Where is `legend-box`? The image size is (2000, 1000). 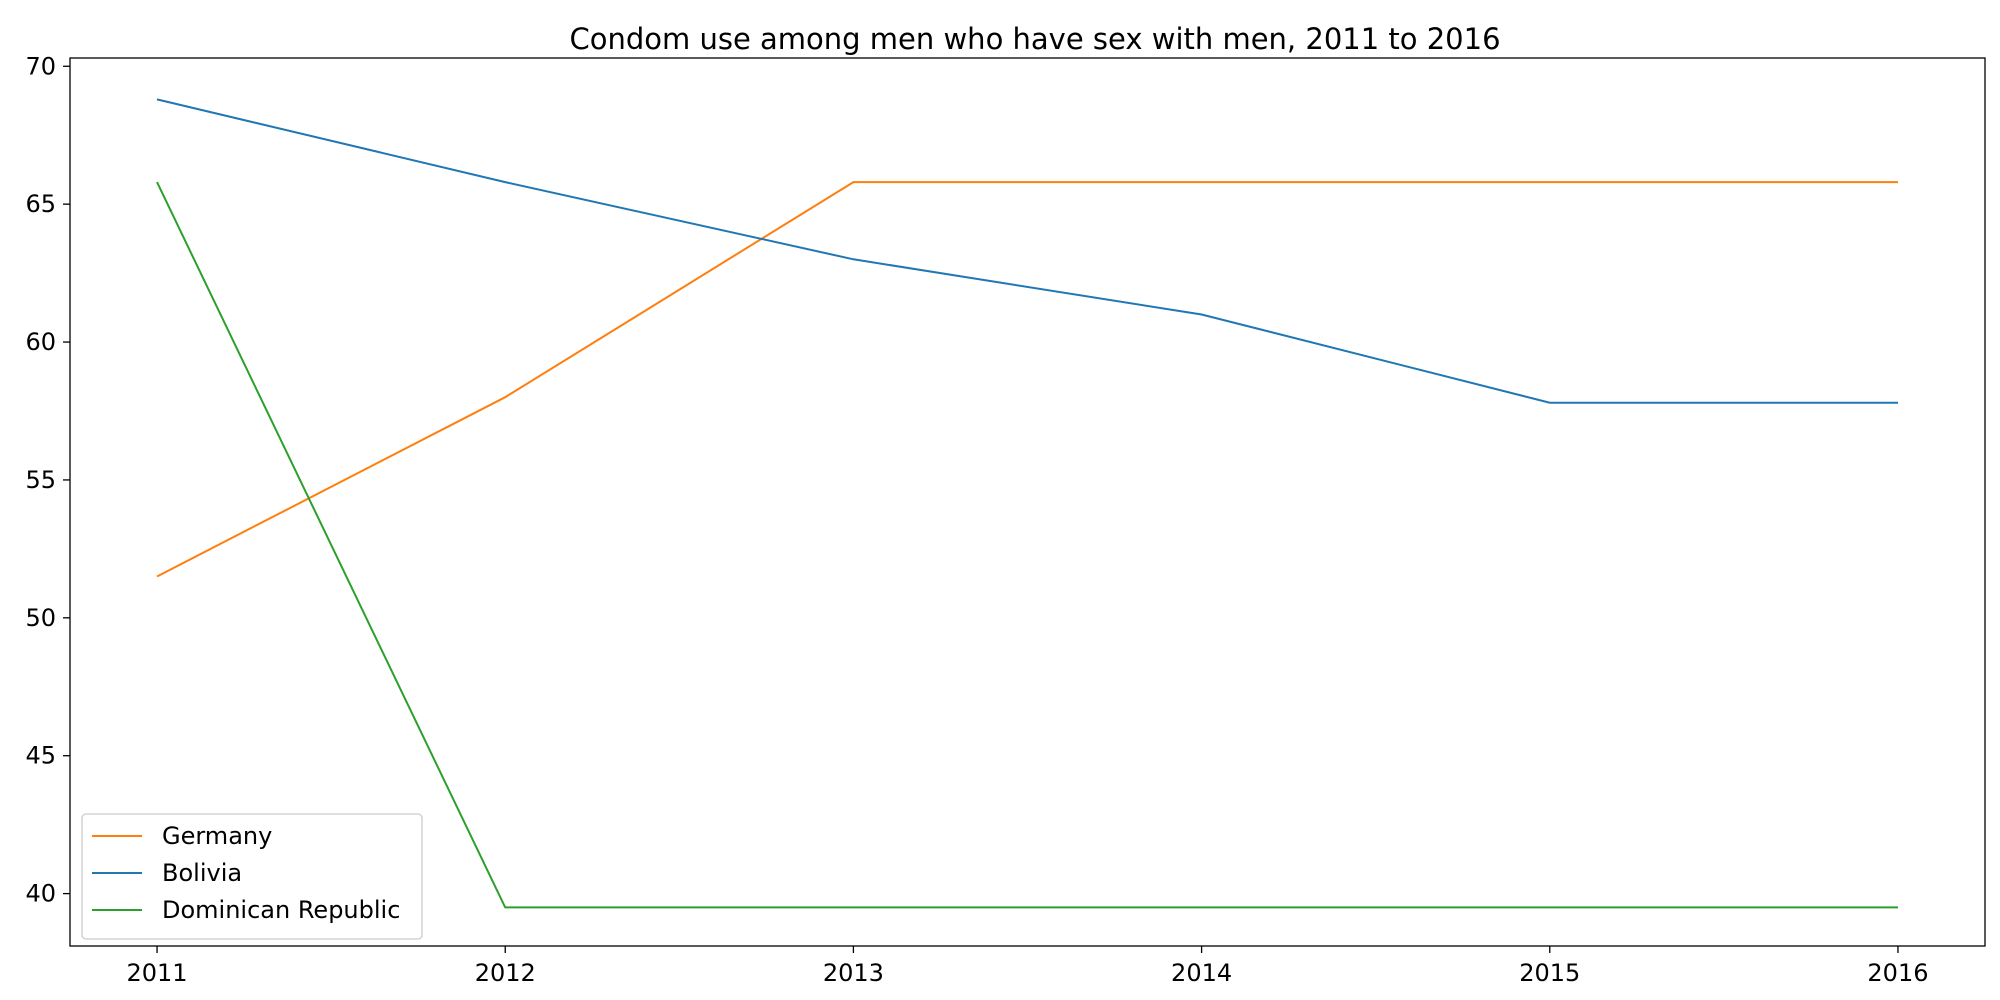 legend-box is located at coordinates (252, 876).